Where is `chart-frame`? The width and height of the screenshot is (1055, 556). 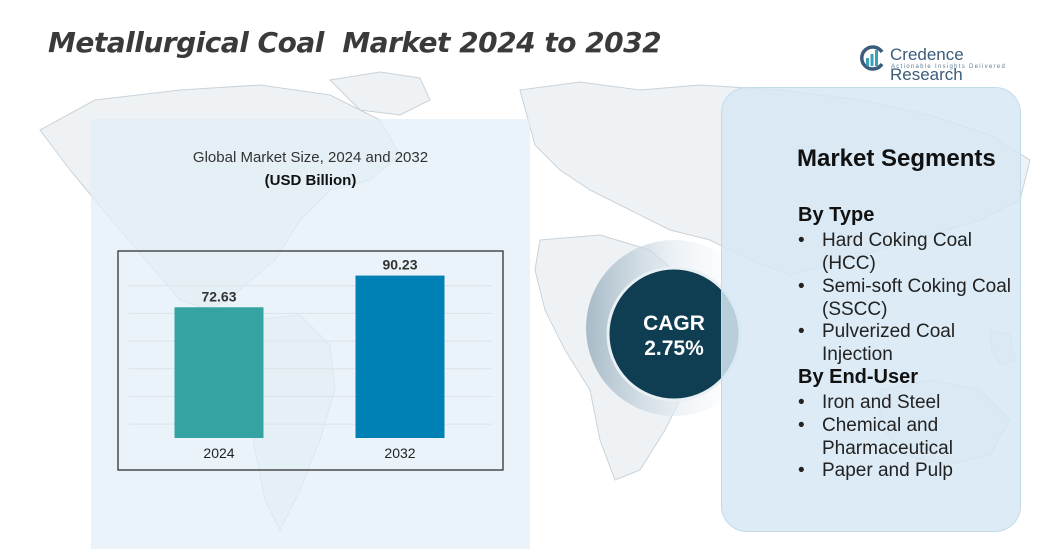 chart-frame is located at coordinates (310, 360).